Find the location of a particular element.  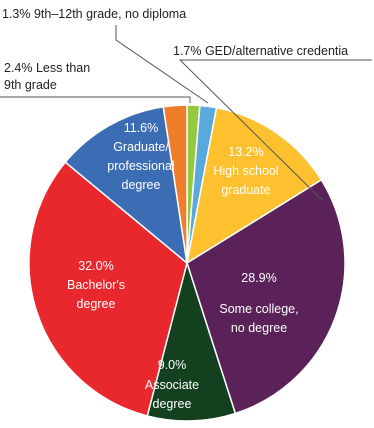

pie-slice-graduate-professional-degree is located at coordinates (126, 185).